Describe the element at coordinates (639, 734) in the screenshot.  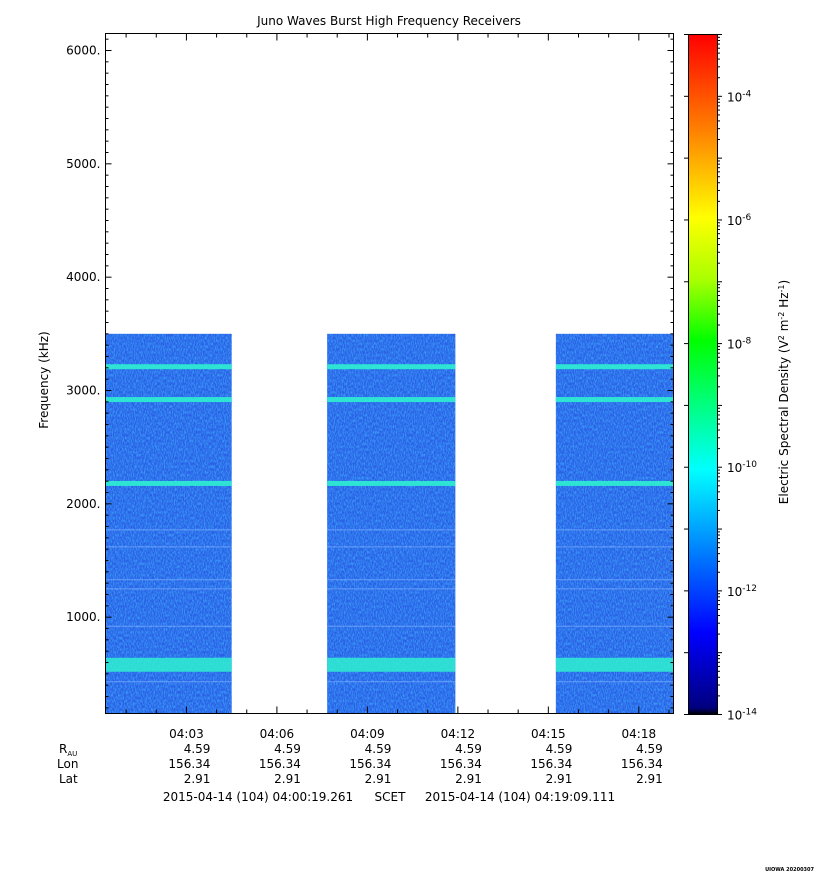
I see `x-tick-label: 04:18` at that location.